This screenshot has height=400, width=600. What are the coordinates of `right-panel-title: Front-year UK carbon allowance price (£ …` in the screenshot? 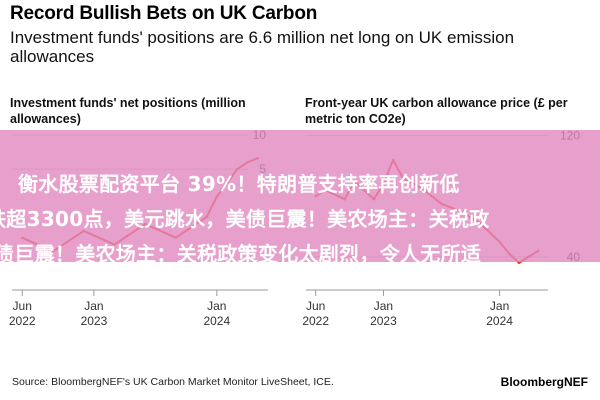 It's located at (436, 111).